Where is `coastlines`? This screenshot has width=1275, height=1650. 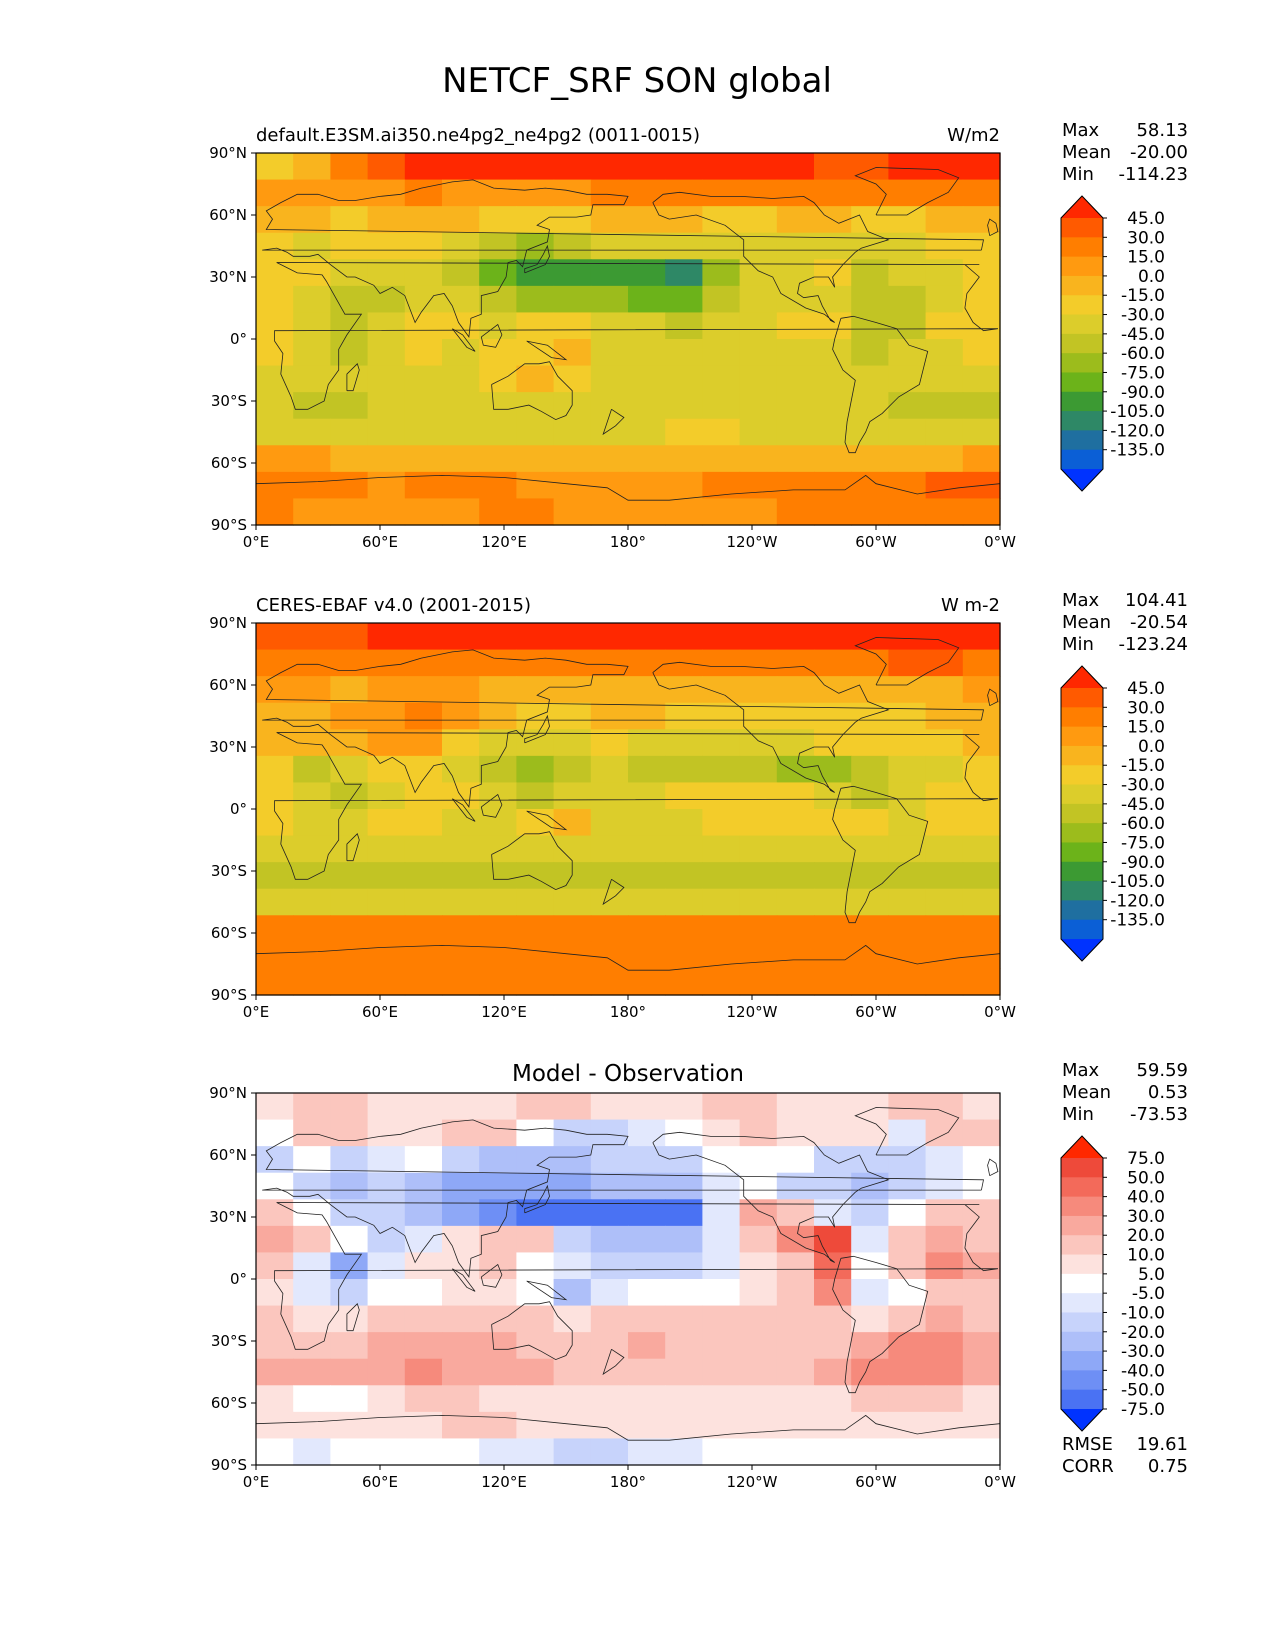
coastlines is located at coordinates (627, 1274).